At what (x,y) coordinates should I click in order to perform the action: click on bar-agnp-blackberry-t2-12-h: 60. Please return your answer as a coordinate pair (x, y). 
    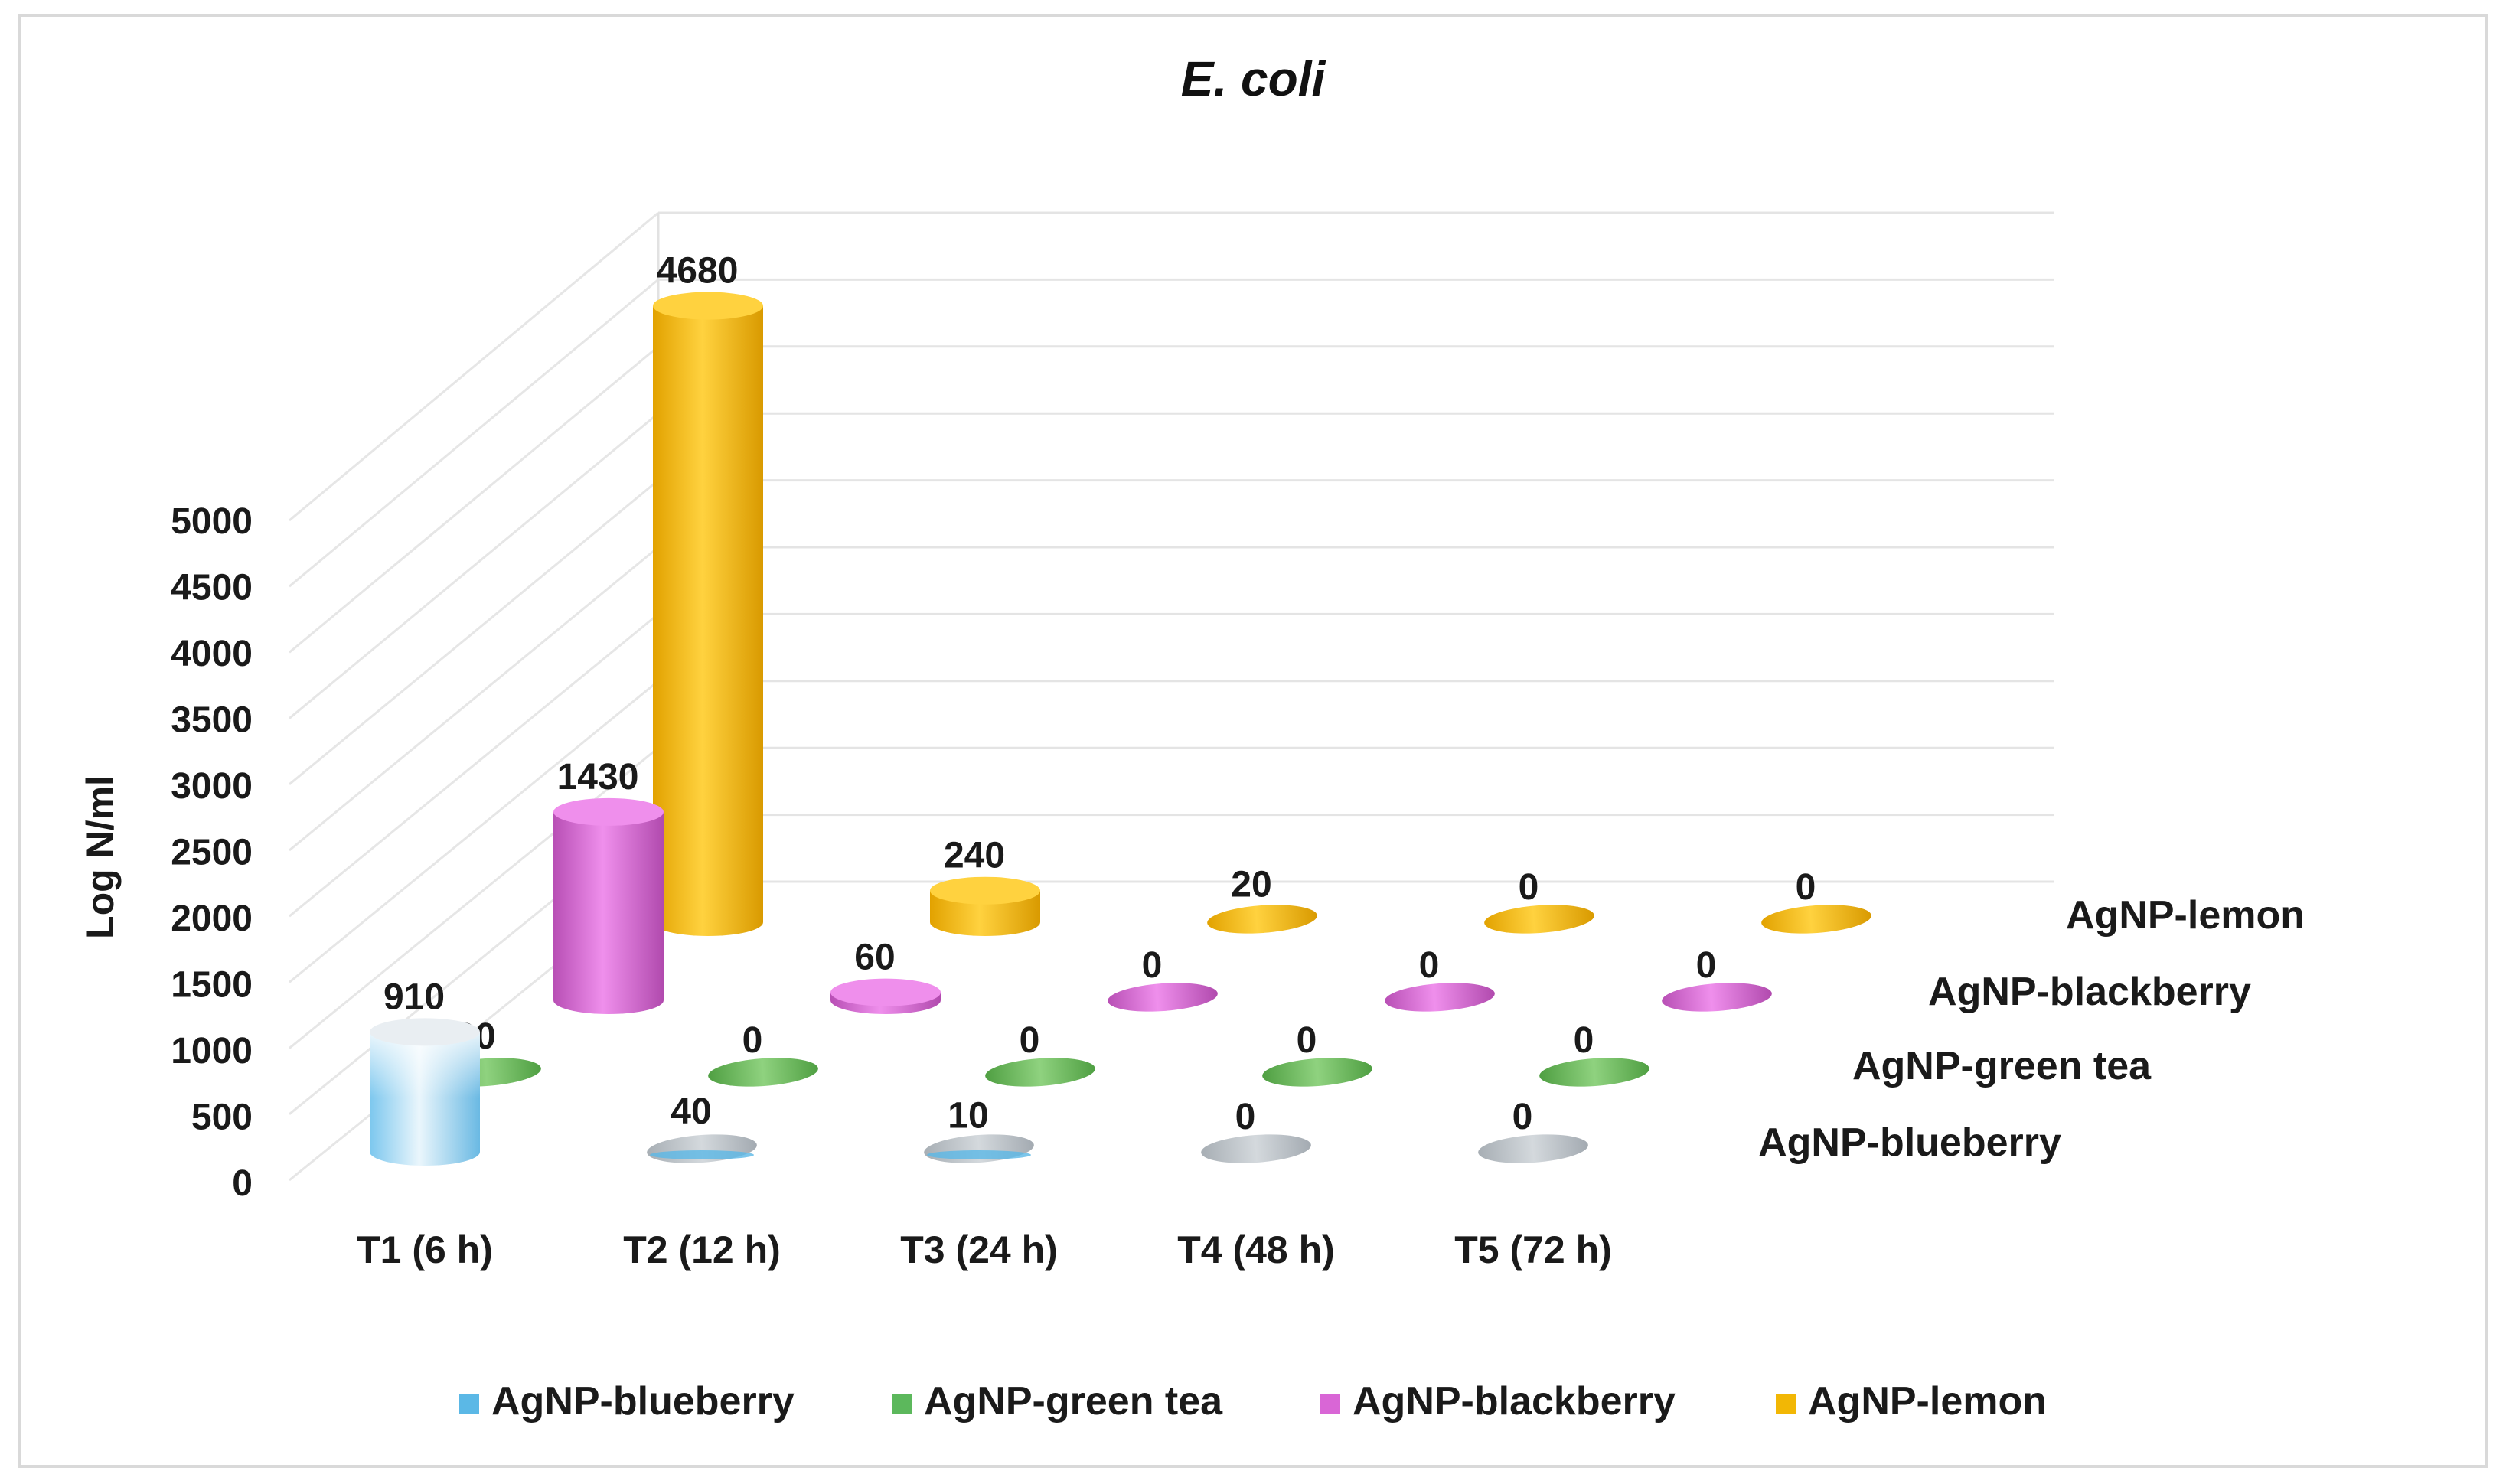
    Looking at the image, I should click on (886, 976).